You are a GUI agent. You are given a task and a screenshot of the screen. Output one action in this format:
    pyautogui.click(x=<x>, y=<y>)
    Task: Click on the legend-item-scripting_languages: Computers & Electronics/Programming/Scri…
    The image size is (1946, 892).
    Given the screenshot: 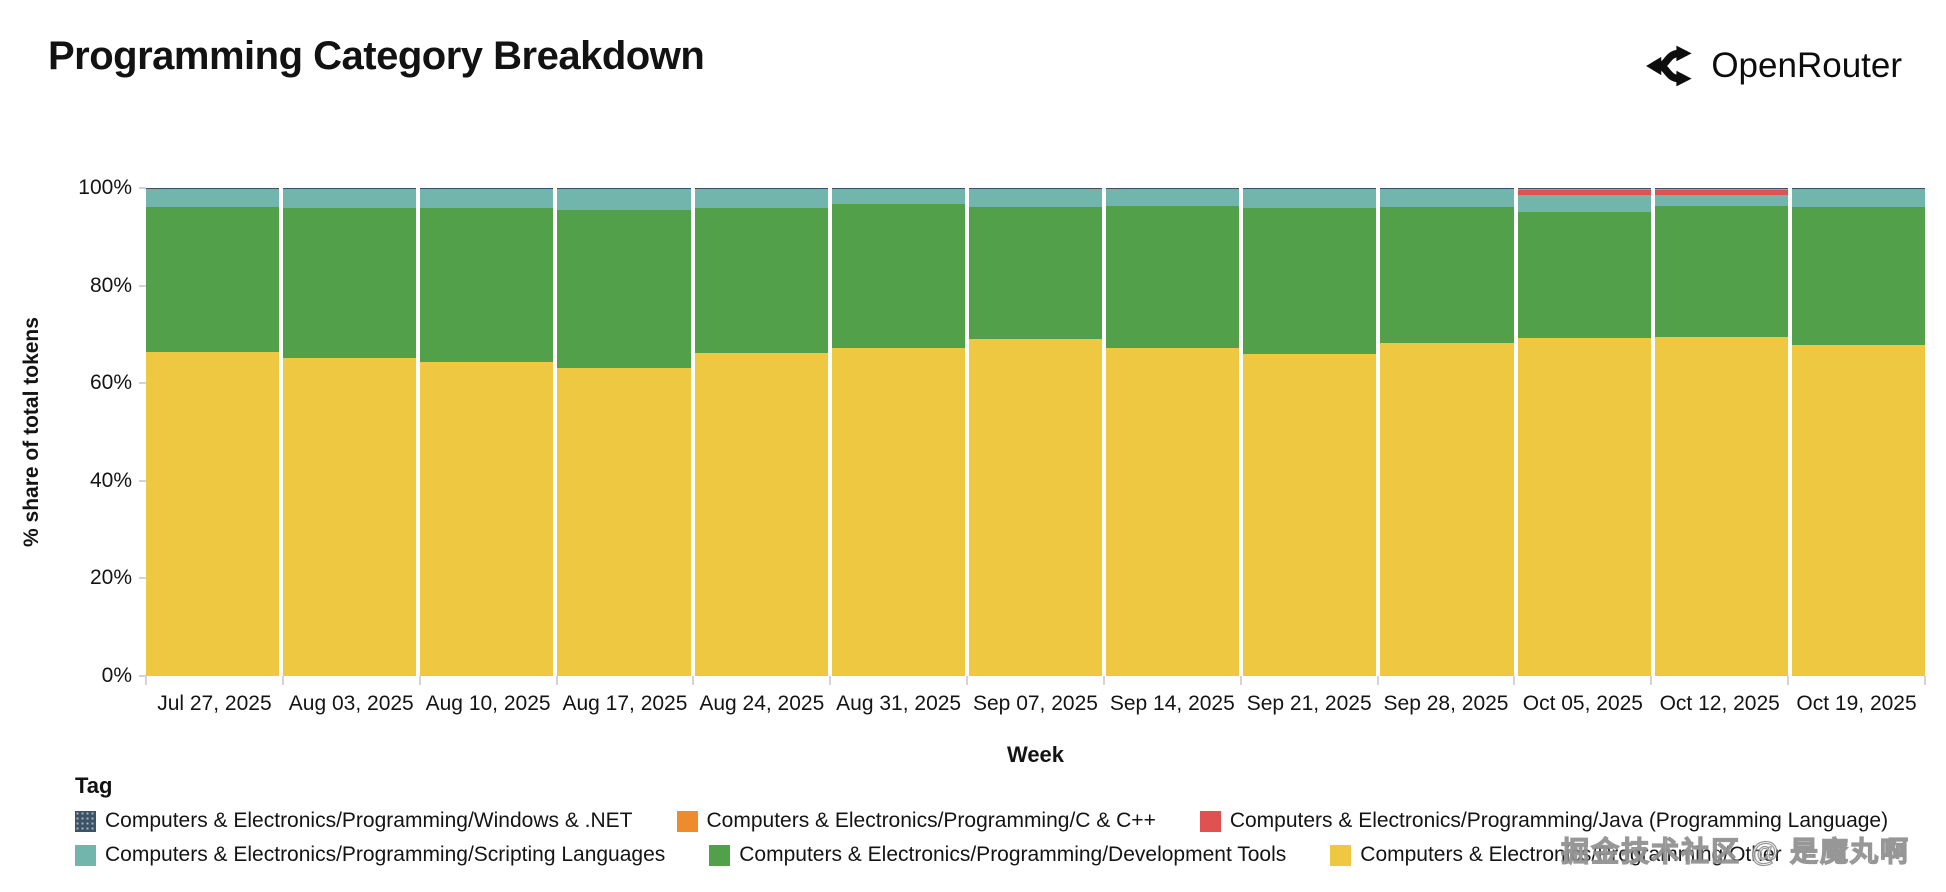 What is the action you would take?
    pyautogui.click(x=370, y=855)
    